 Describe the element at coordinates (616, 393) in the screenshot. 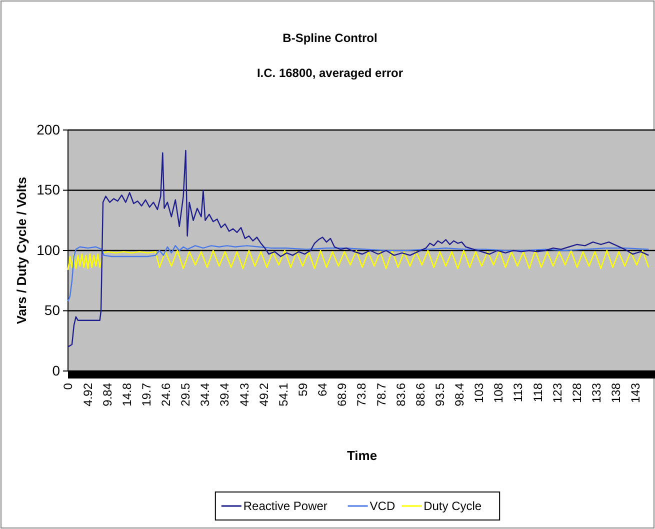

I see `x-tick-label: 138` at that location.